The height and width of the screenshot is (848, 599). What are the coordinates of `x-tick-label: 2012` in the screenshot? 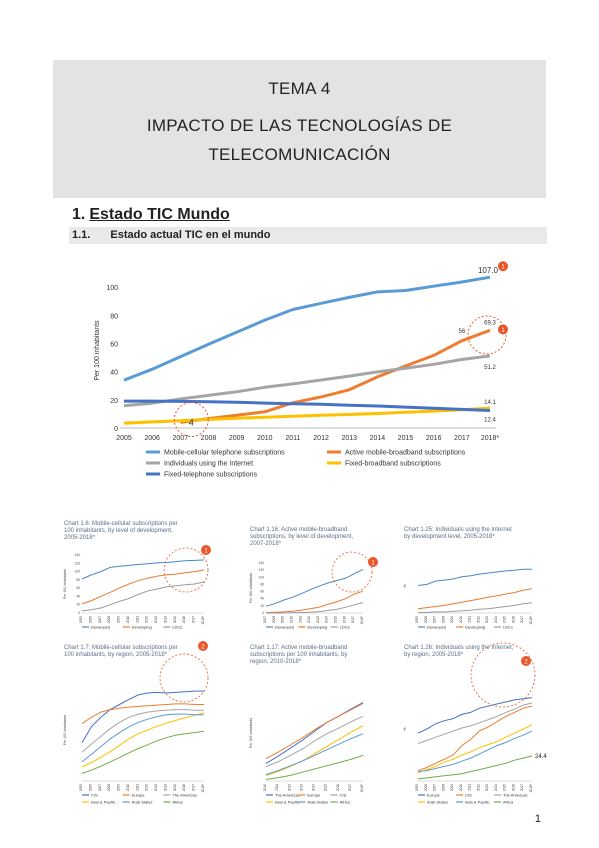 It's located at (321, 438).